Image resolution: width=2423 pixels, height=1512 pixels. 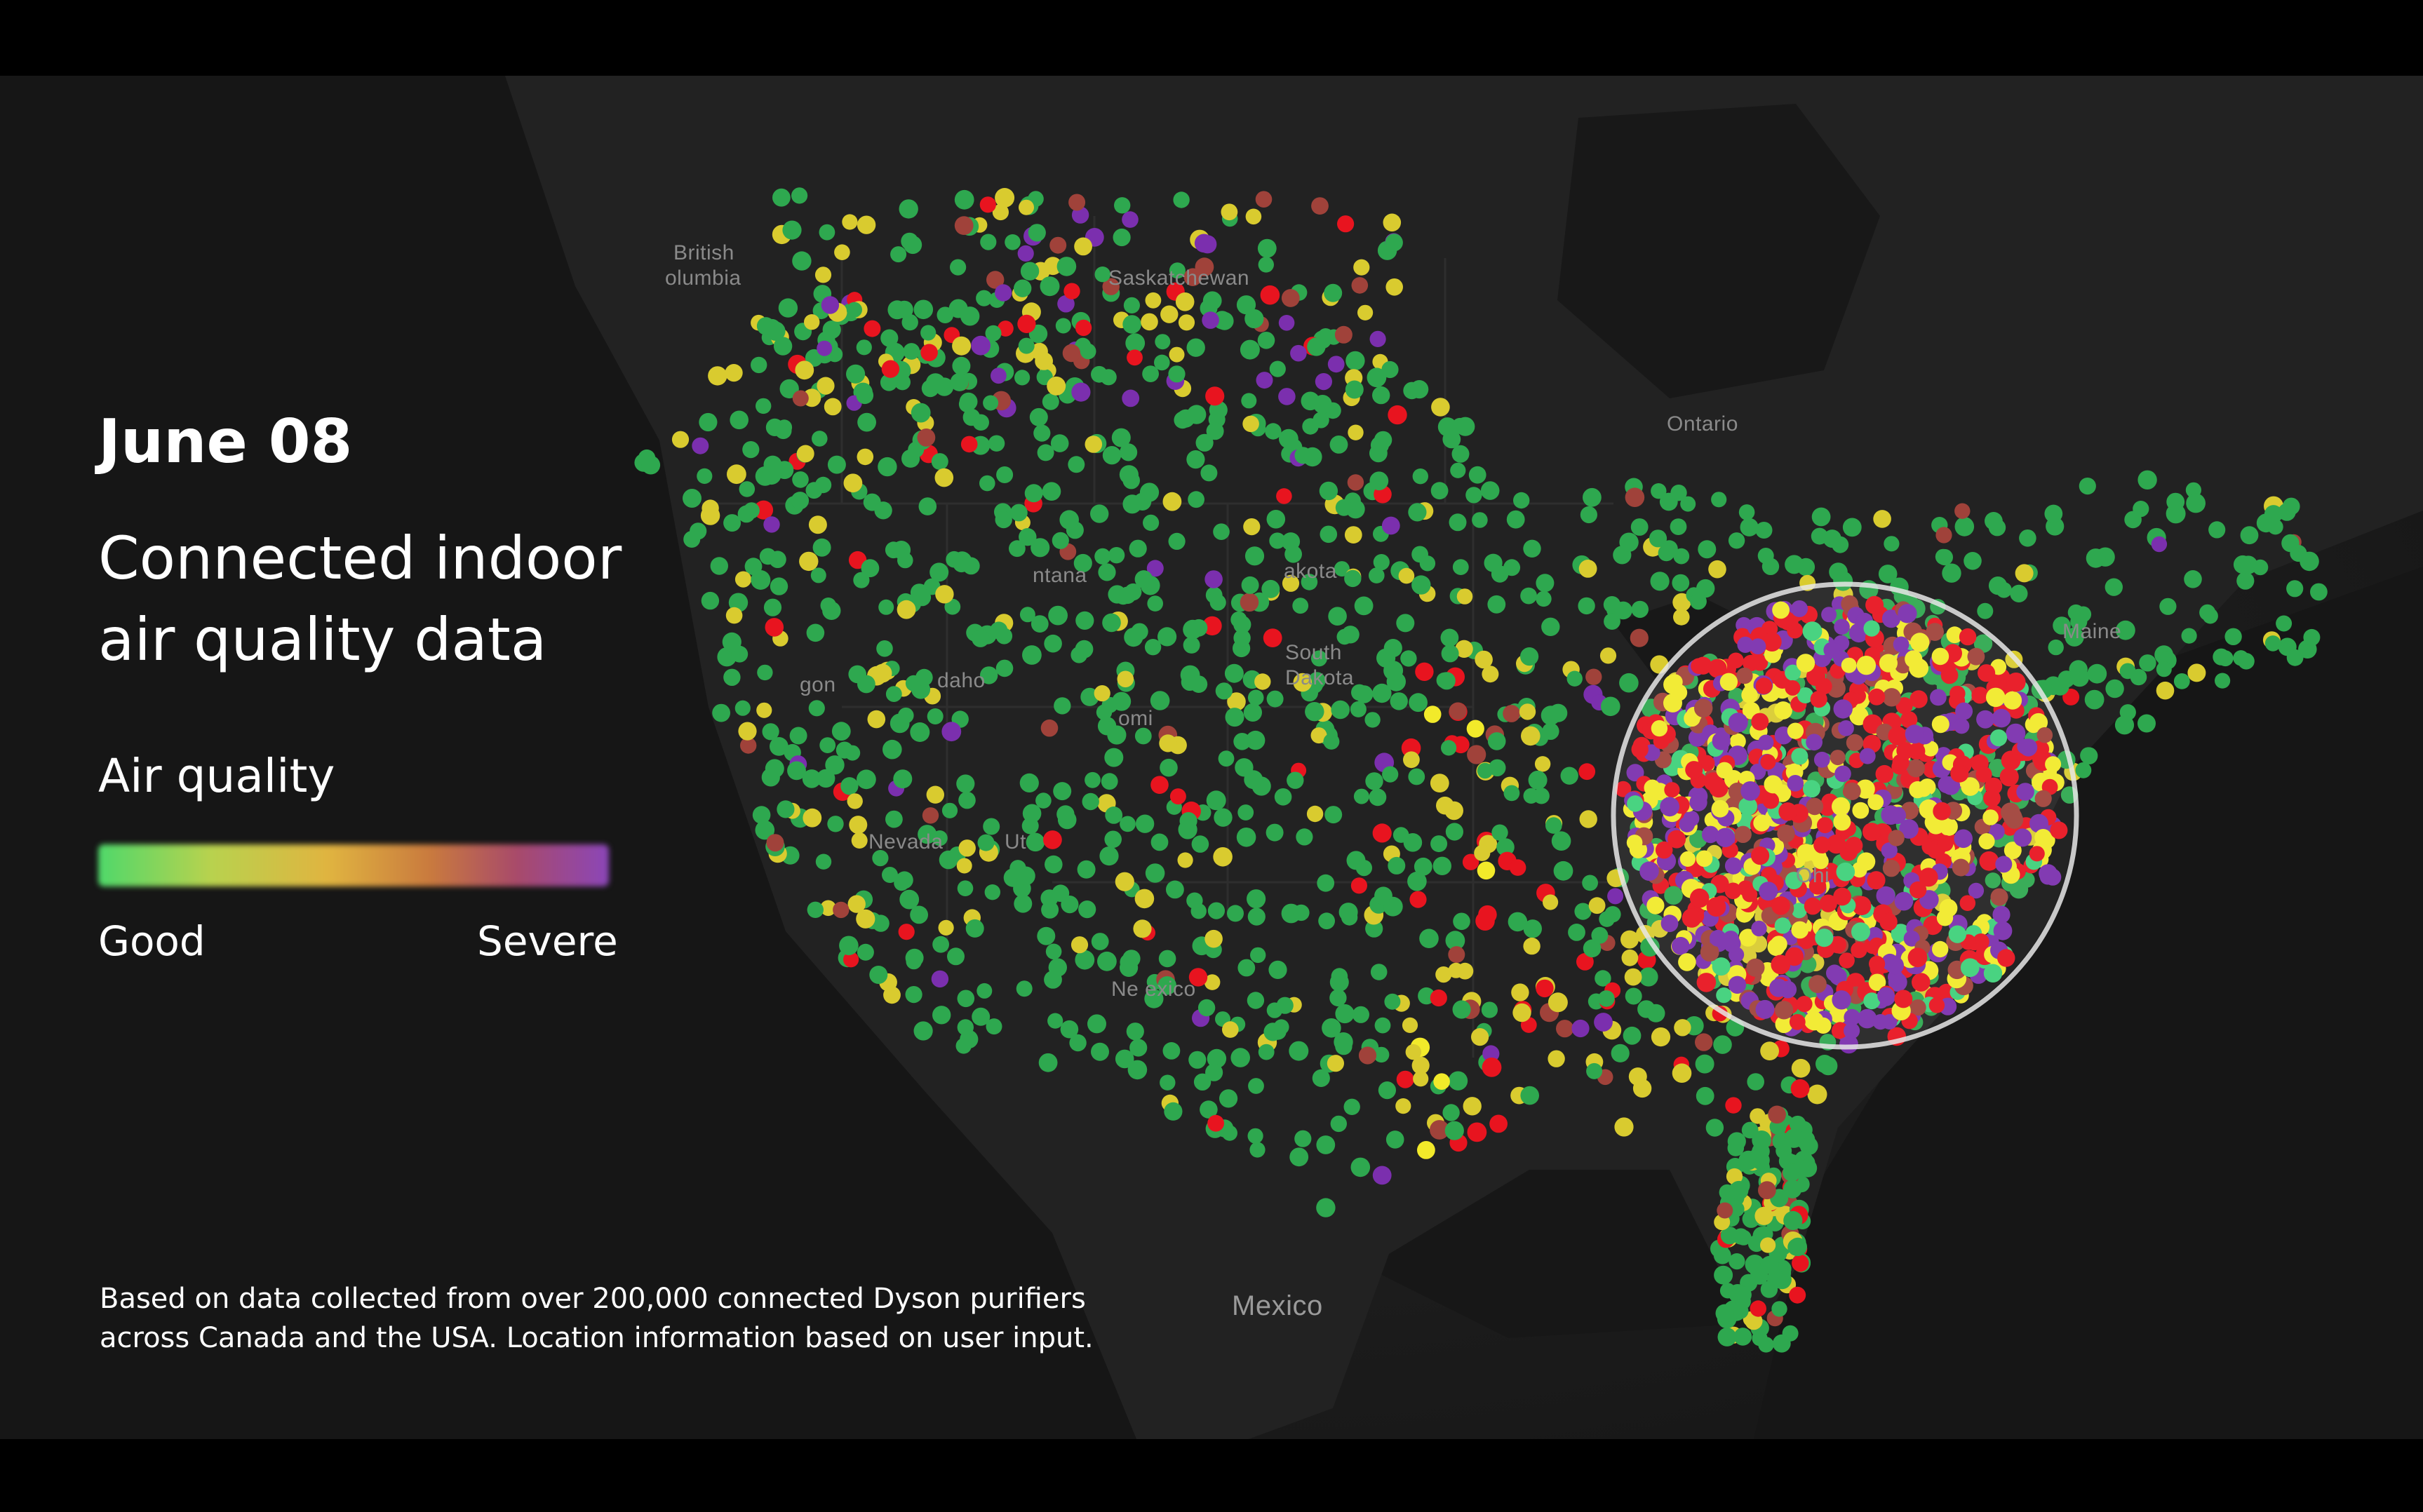 What do you see at coordinates (354, 865) in the screenshot?
I see `legend-color-scale` at bounding box center [354, 865].